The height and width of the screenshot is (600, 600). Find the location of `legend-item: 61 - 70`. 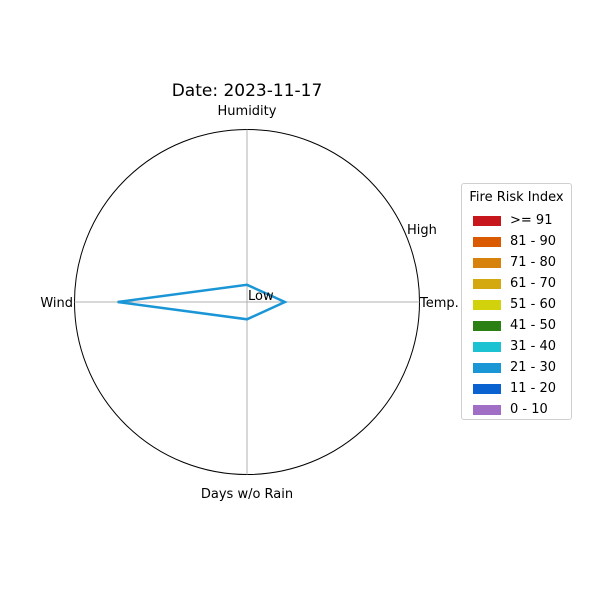

legend-item: 61 - 70 is located at coordinates (522, 283).